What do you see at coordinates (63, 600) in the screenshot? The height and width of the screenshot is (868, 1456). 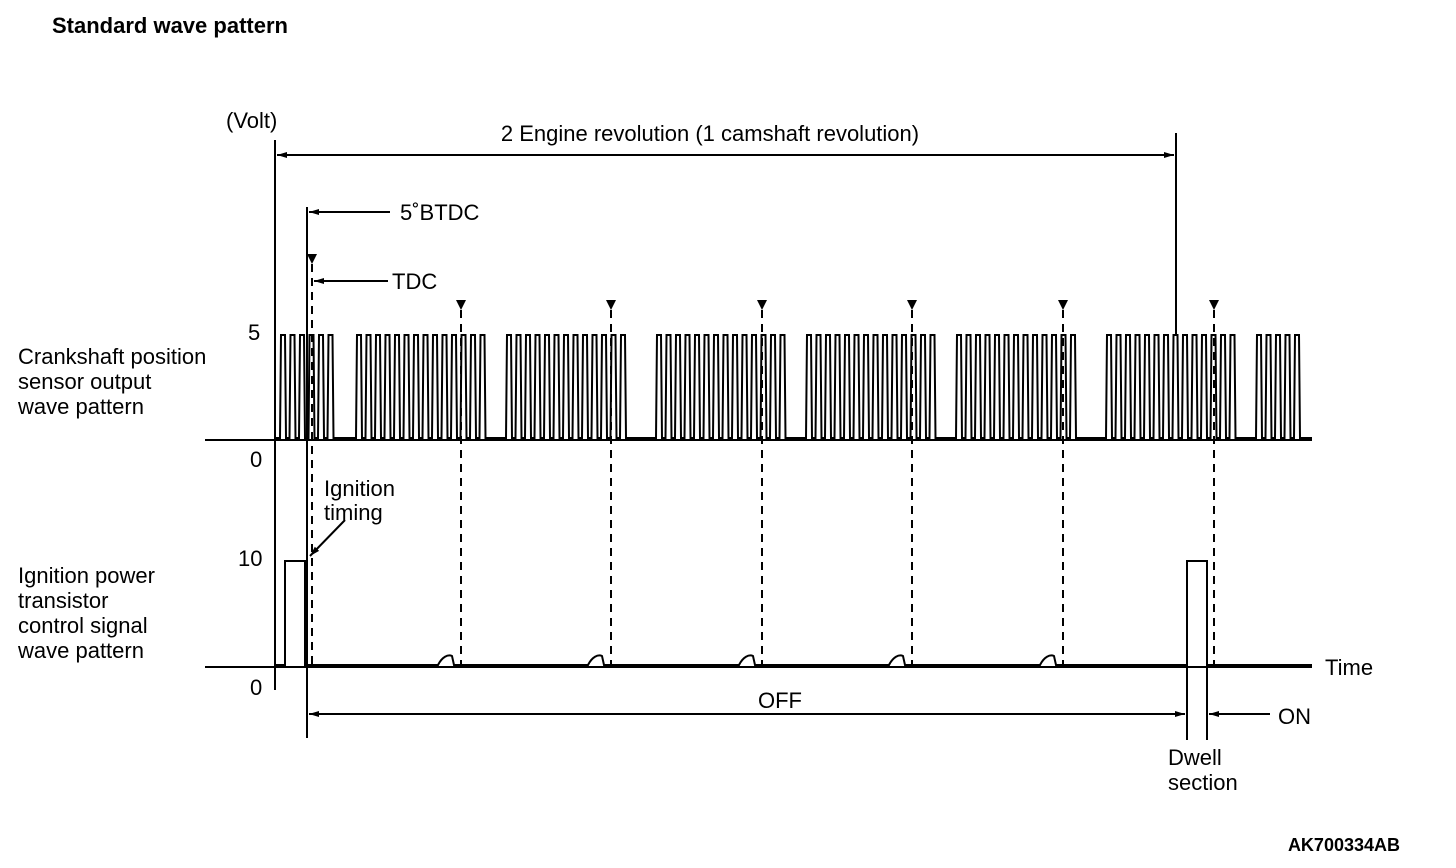 I see `ignition-label: transistor` at bounding box center [63, 600].